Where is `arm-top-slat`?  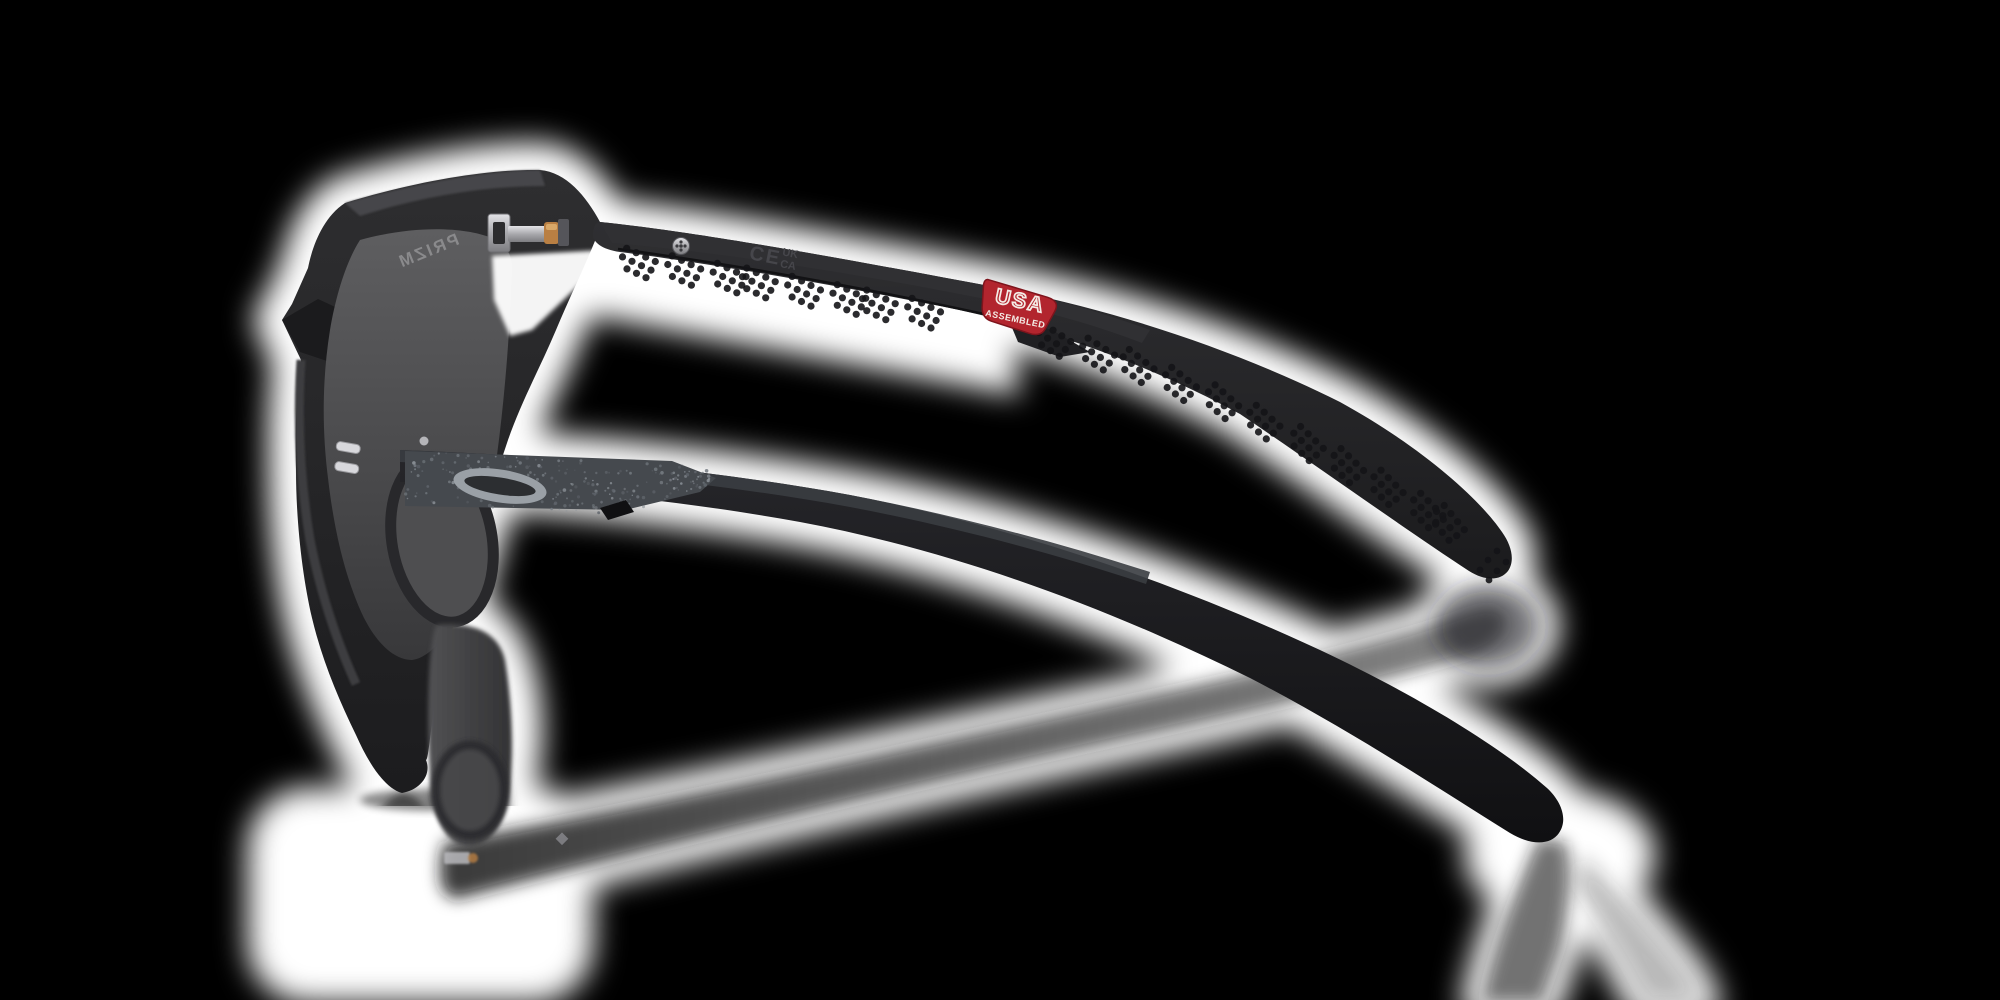
arm-top-slat is located at coordinates (875, 282).